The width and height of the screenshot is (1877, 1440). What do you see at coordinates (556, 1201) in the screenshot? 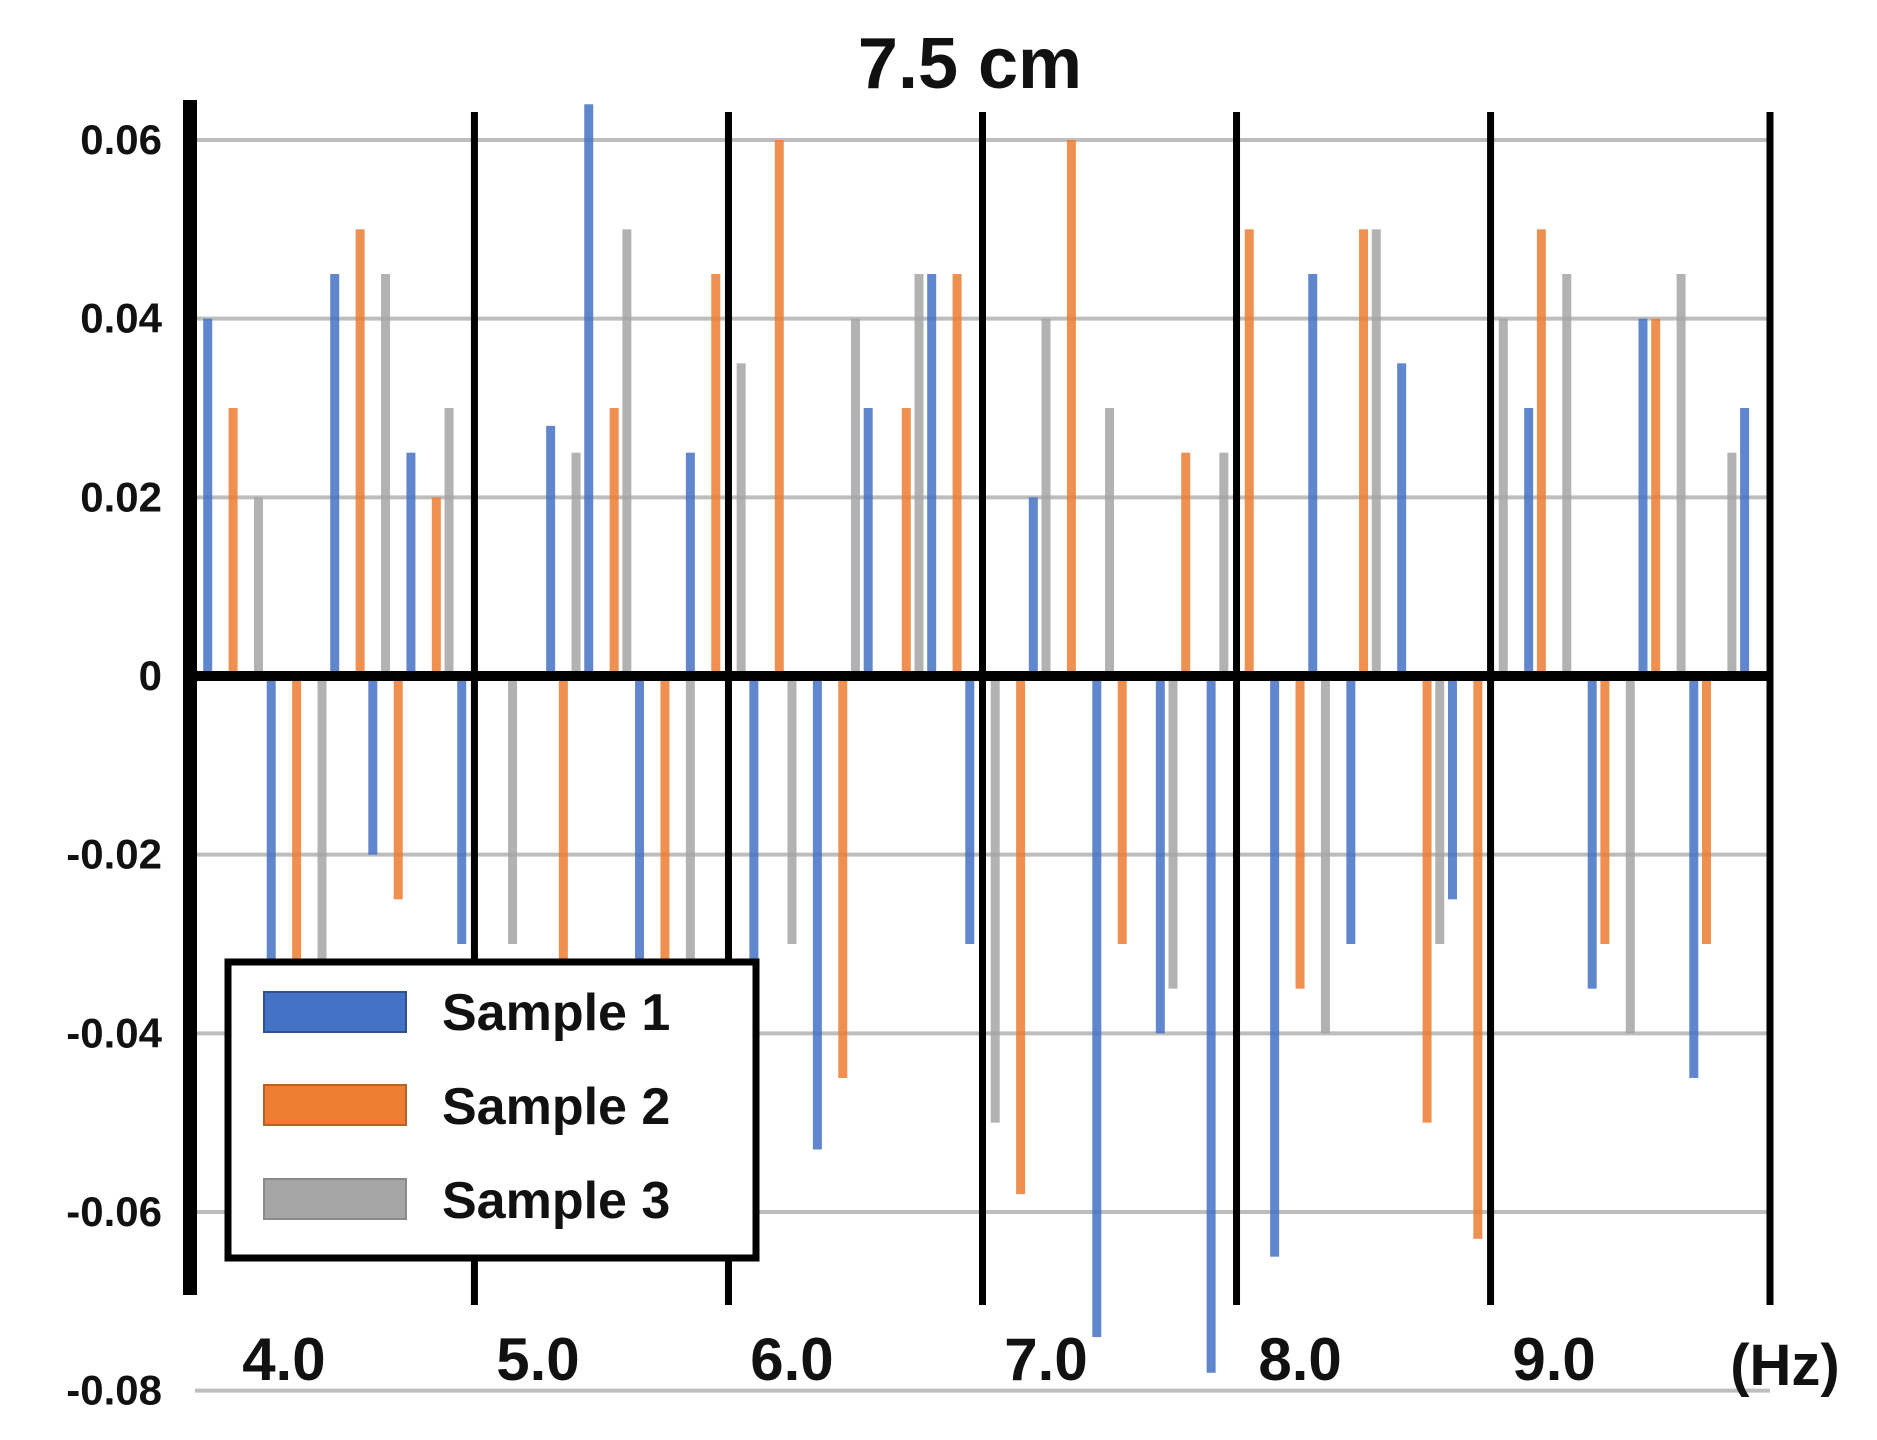
I see `legend-label-sample-3: Sample 3` at bounding box center [556, 1201].